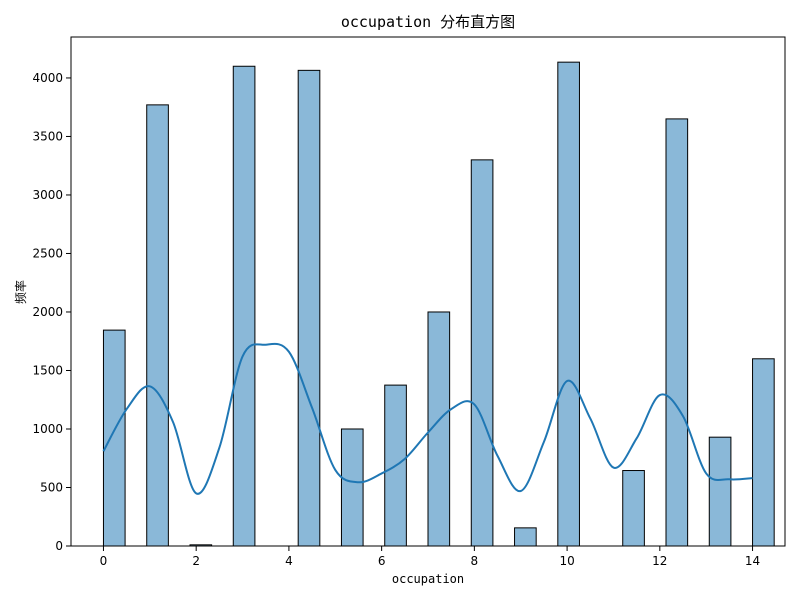  I want to click on y-axis-ticks: 0 500 1000 1500 2000 2500 3000 3500 4000, so click(51, 312).